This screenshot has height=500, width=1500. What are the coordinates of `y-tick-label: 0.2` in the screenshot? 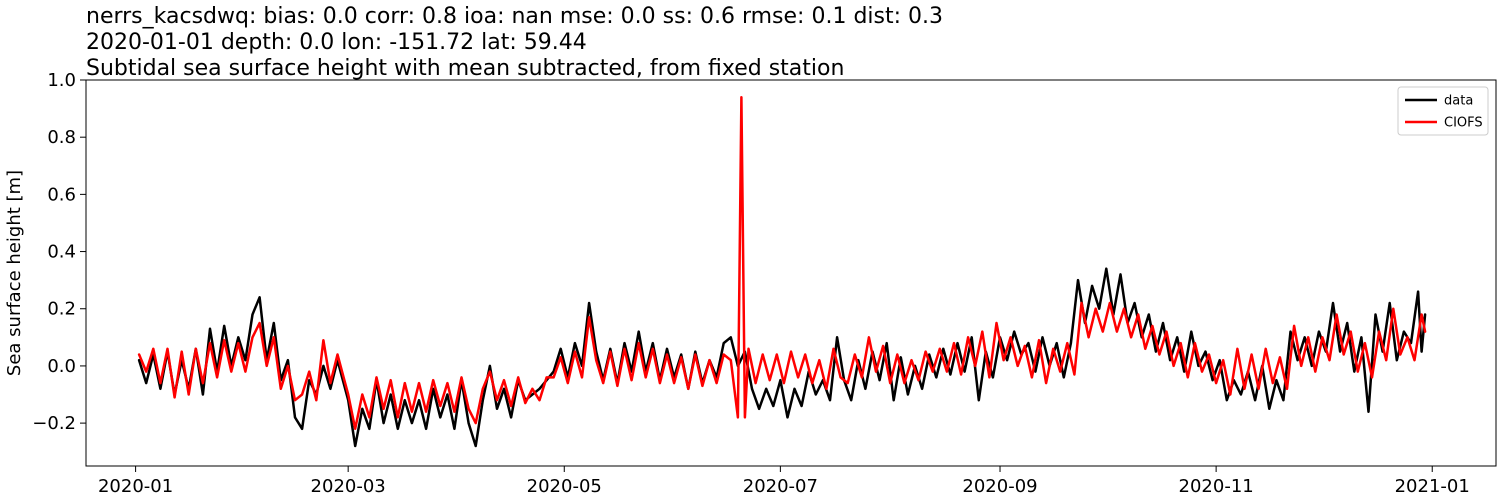 It's located at (61, 309).